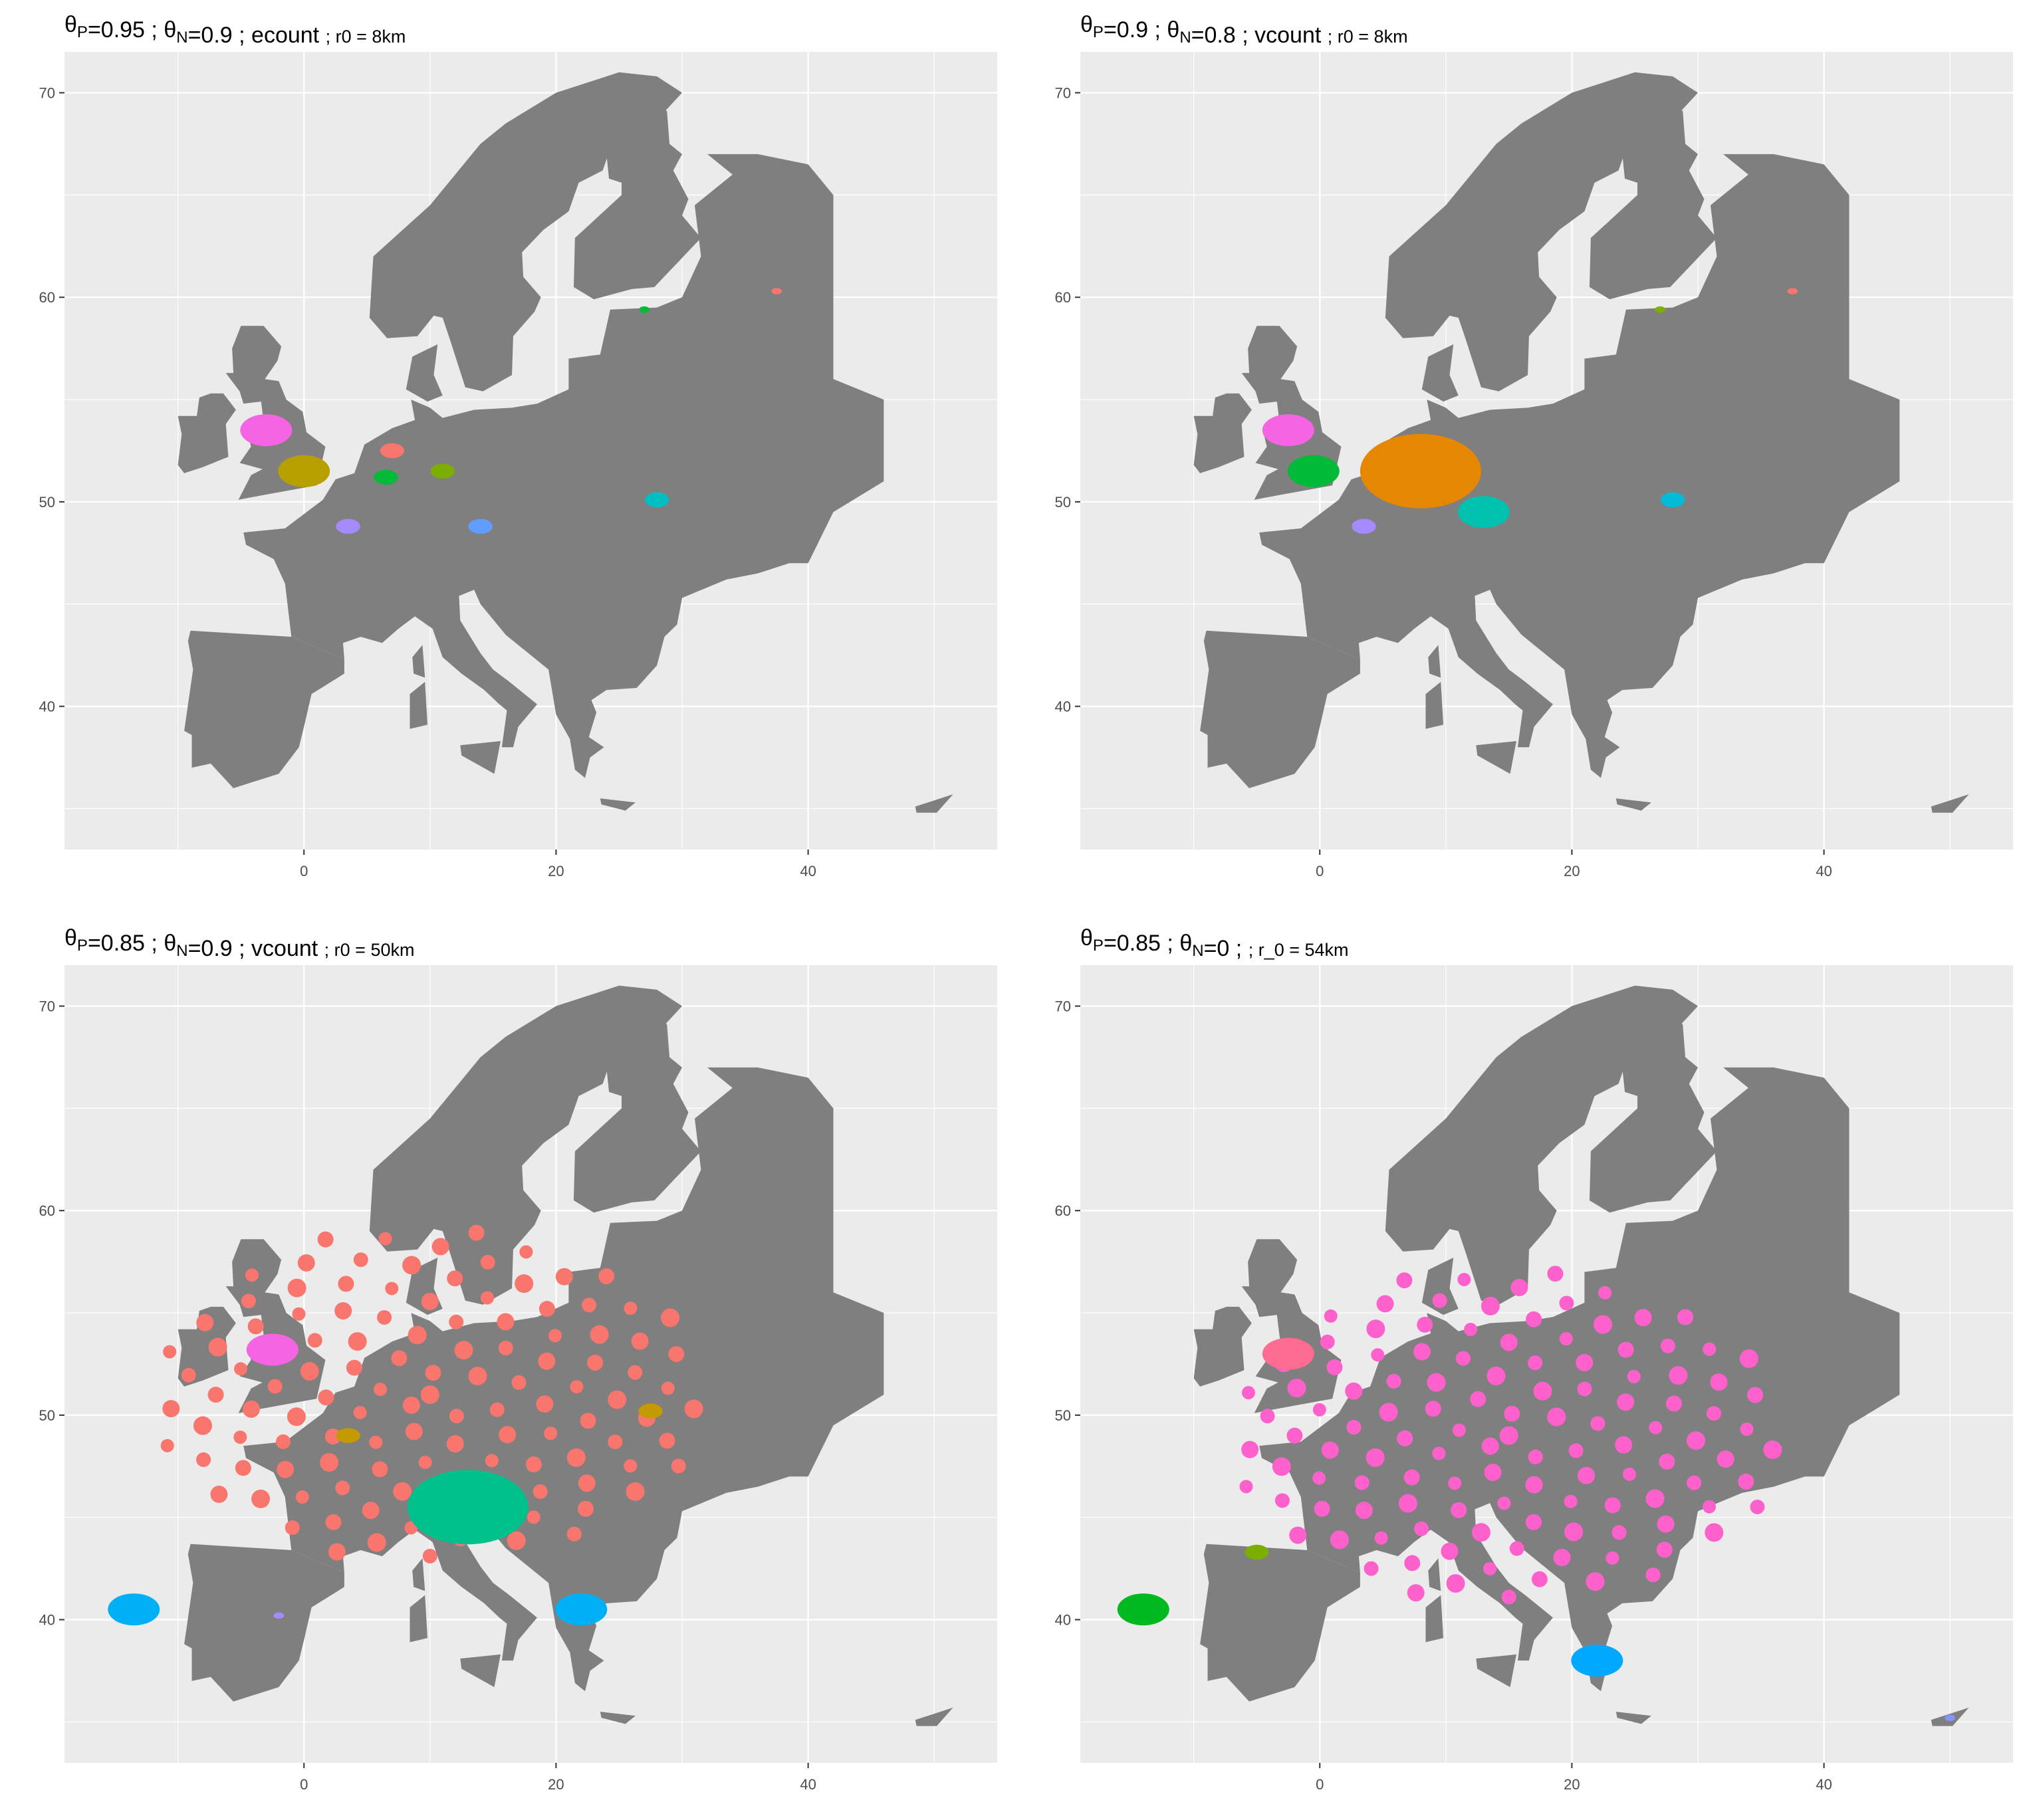  What do you see at coordinates (1063, 1415) in the screenshot?
I see `y-tick-label: 50` at bounding box center [1063, 1415].